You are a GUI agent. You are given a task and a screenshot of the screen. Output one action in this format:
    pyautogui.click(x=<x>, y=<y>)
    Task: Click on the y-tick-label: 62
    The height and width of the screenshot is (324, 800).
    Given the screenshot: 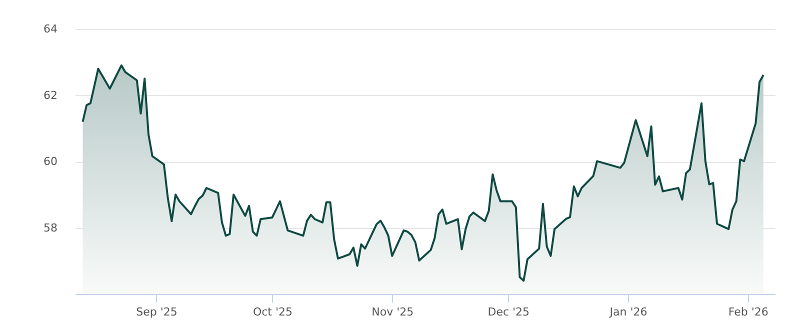 What is the action you would take?
    pyautogui.click(x=51, y=95)
    